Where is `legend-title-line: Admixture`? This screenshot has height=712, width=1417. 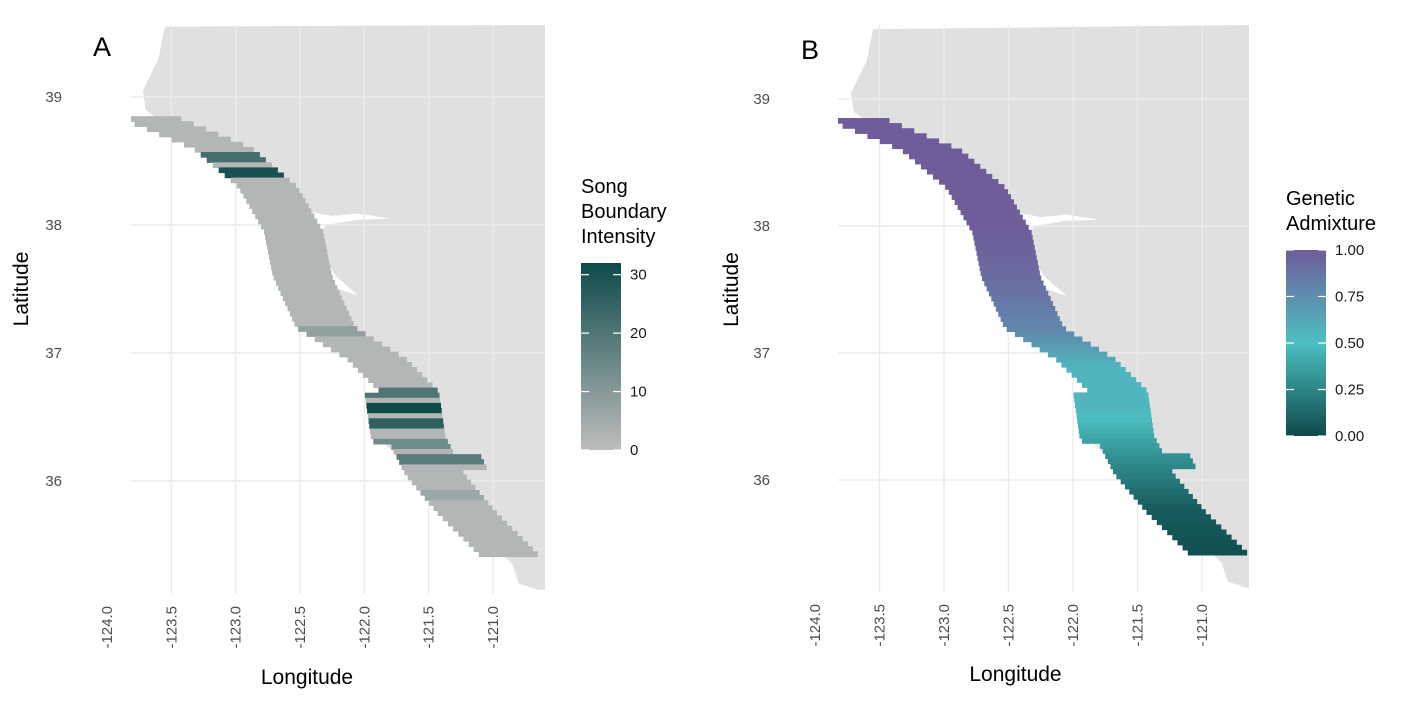
legend-title-line: Admixture is located at coordinates (1331, 224).